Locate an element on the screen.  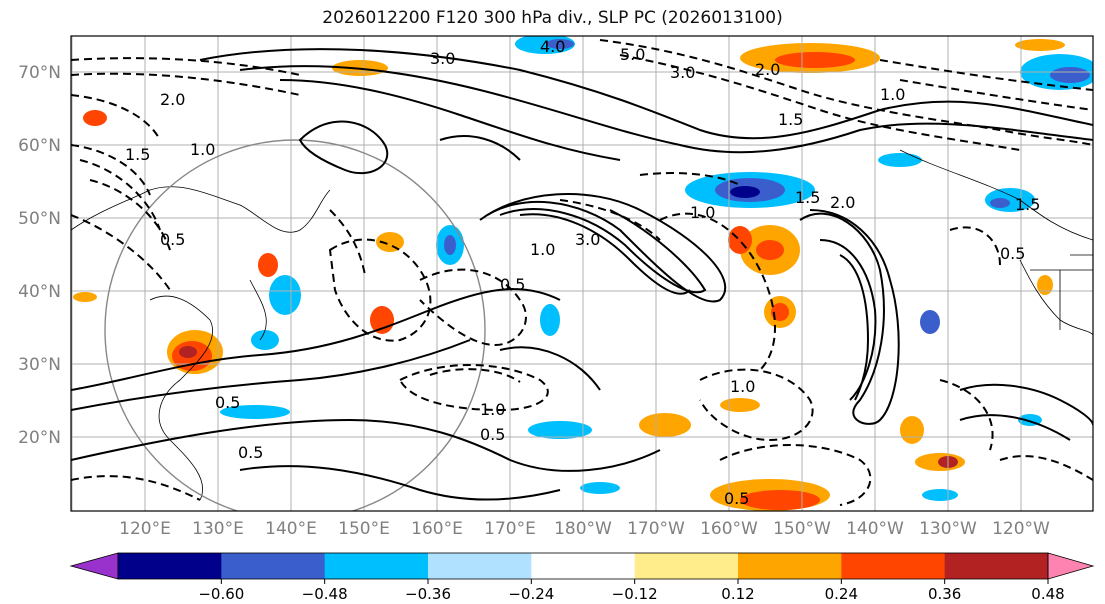
lat-label: 70°N is located at coordinates (39, 73).